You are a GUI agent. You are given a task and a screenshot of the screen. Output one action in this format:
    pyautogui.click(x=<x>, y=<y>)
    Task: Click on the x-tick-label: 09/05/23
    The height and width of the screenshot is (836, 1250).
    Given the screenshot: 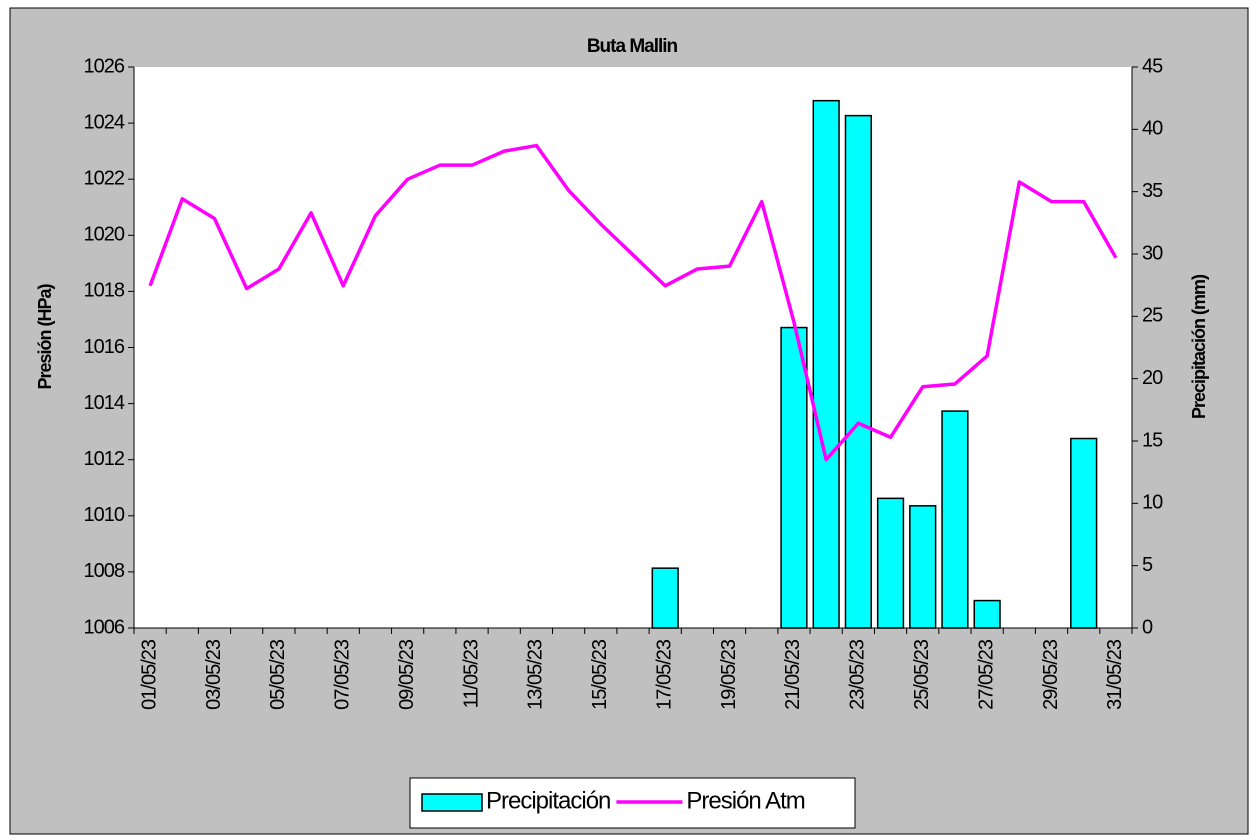 What is the action you would take?
    pyautogui.click(x=407, y=674)
    